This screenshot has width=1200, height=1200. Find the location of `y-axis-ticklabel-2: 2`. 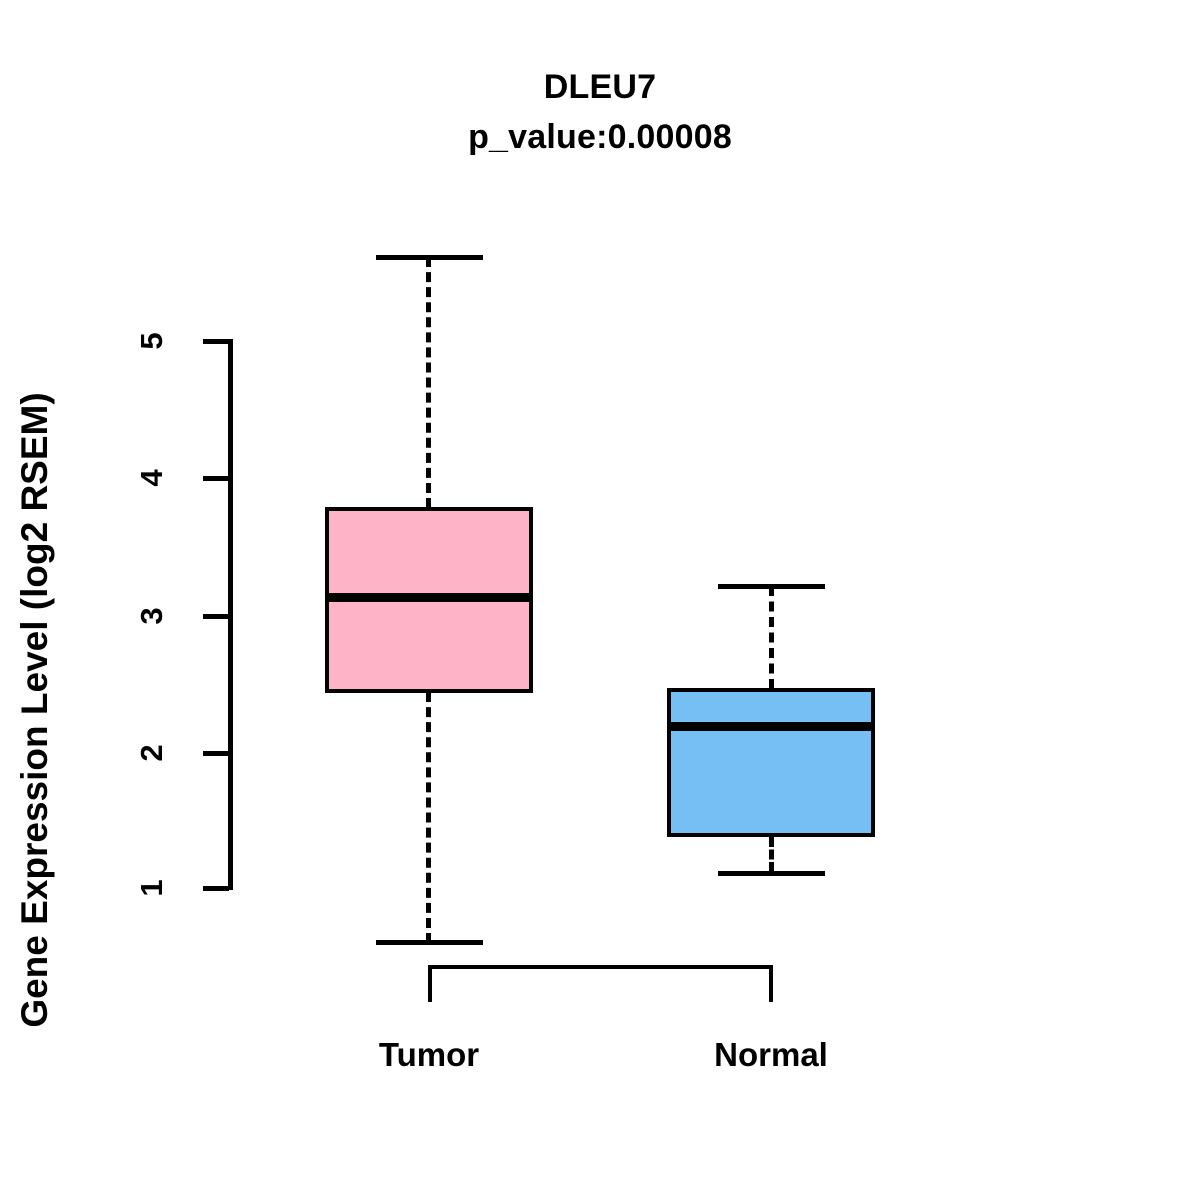

y-axis-ticklabel-2: 2 is located at coordinates (151, 753).